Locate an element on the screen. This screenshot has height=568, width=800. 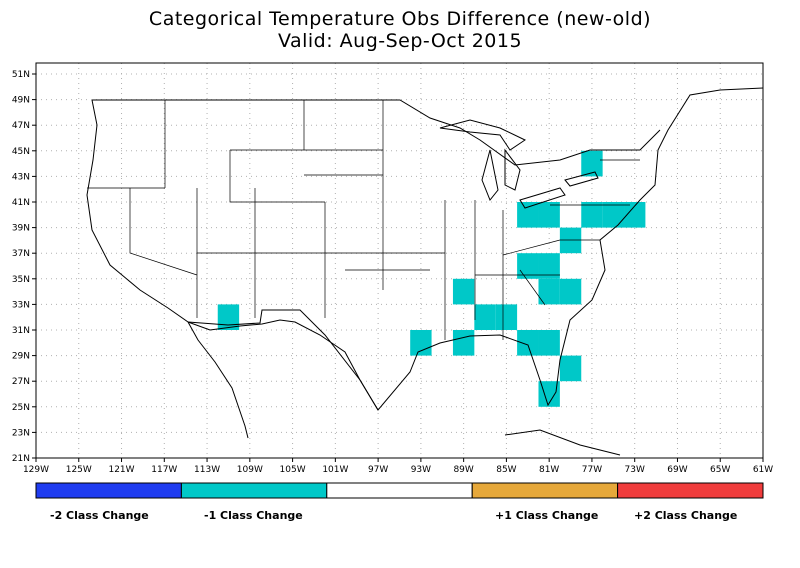
x-tick-label: 125W is located at coordinates (79, 470).